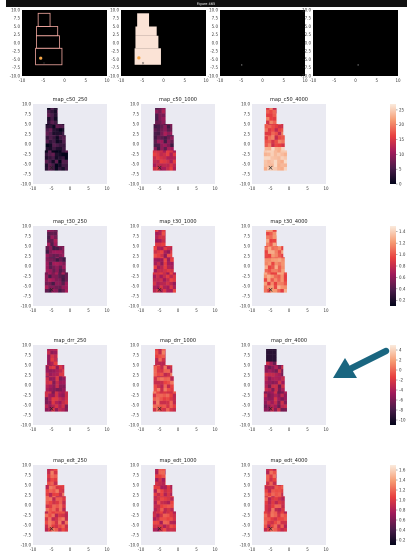 The image size is (419, 557). What do you see at coordinates (206, 3) in the screenshot?
I see `titlebar-background` at bounding box center [206, 3].